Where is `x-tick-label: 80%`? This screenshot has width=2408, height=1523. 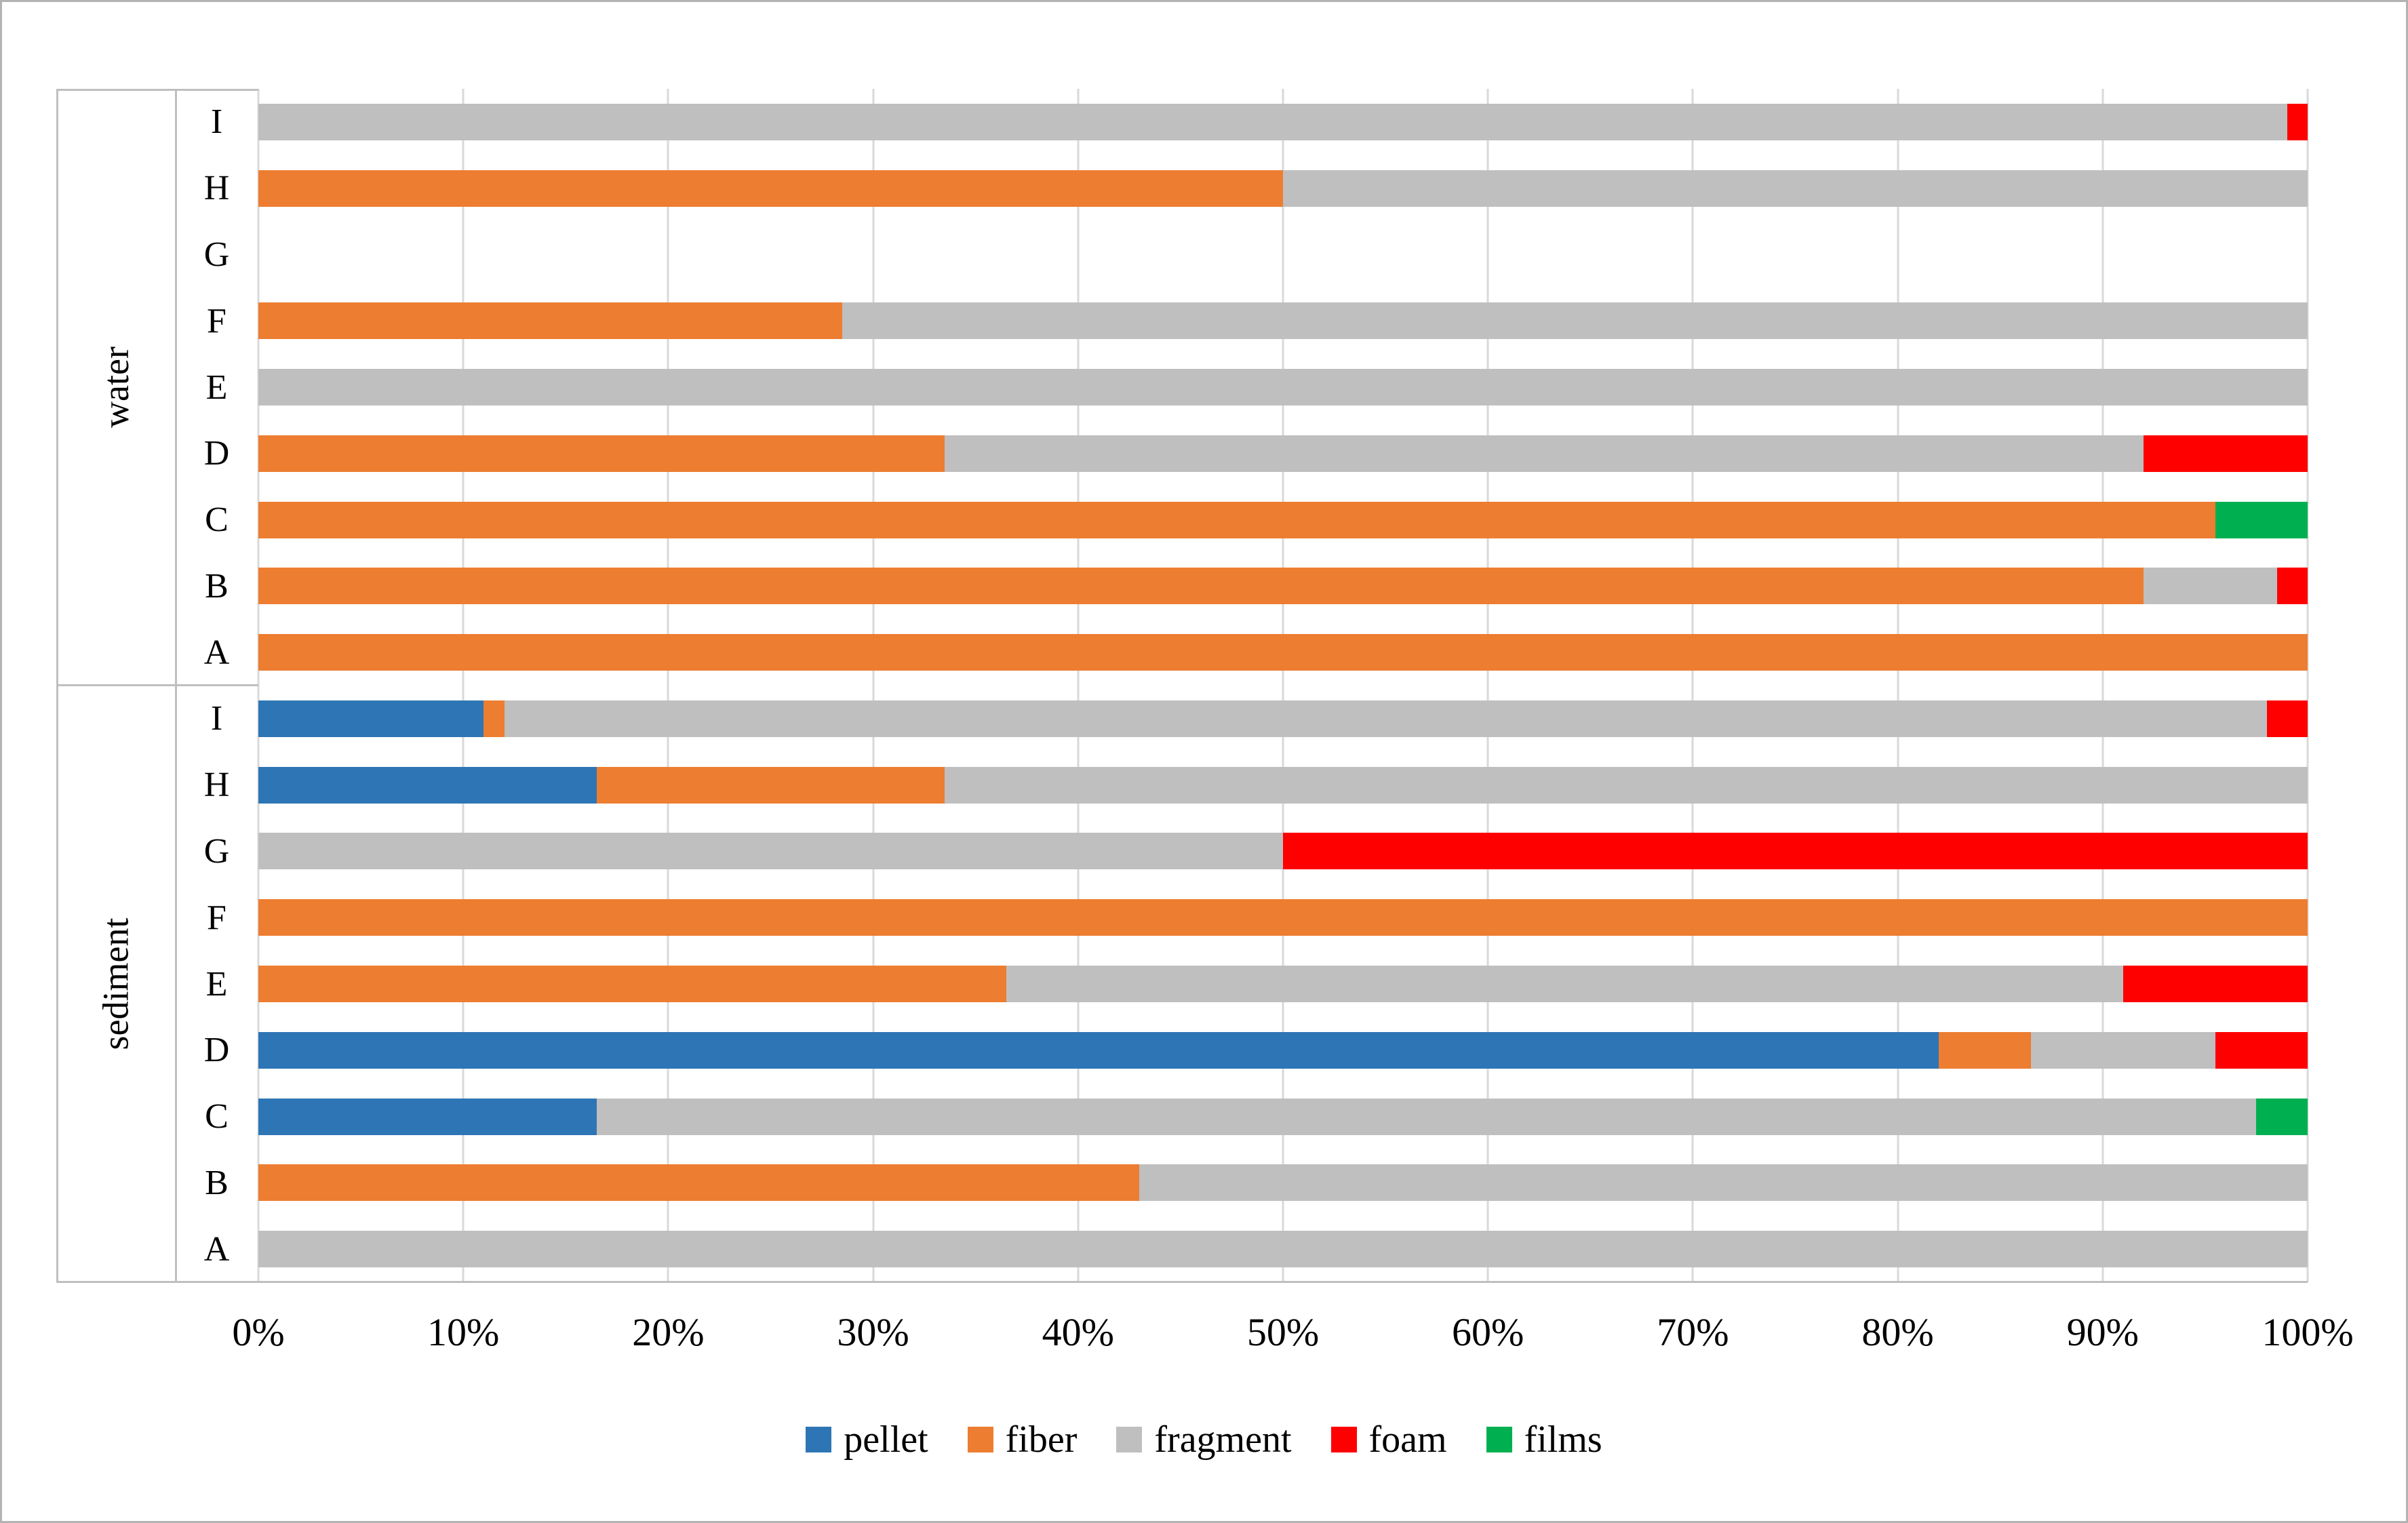 x-tick-label: 80% is located at coordinates (1897, 1332).